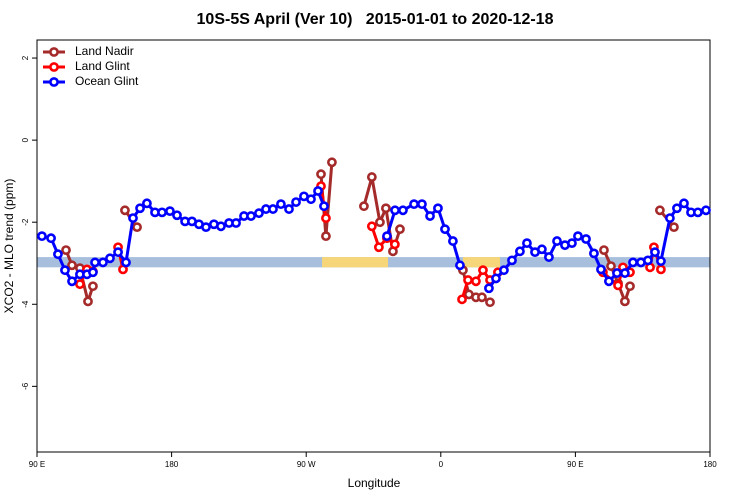 This screenshot has height=500, width=750. Describe the element at coordinates (25, 304) in the screenshot. I see `y-tick-label: -4` at that location.